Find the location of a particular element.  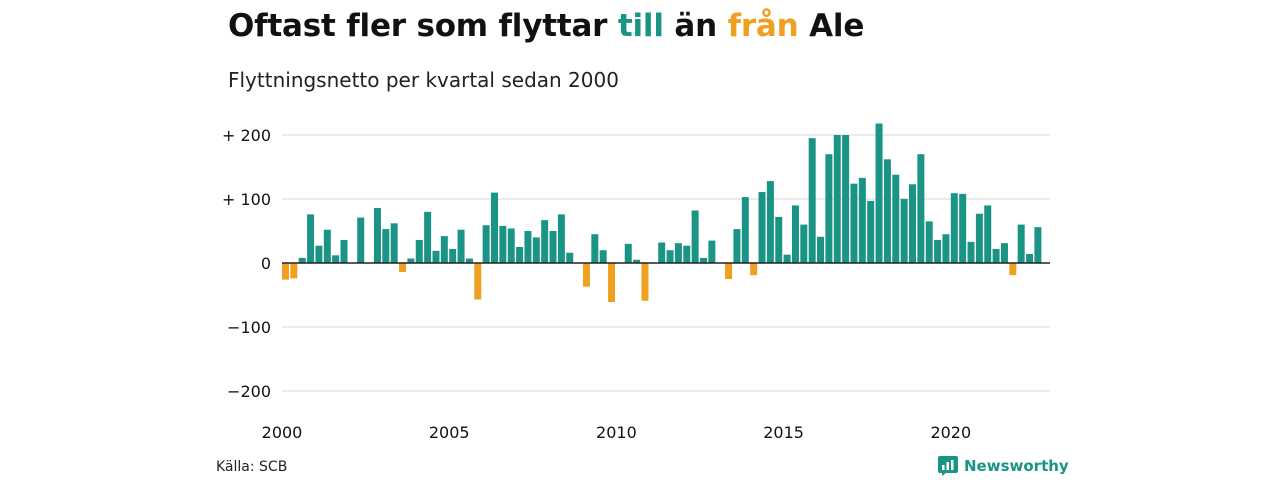

chart-title: Oftast fler som flyttar till än från Ale is located at coordinates (546, 26).